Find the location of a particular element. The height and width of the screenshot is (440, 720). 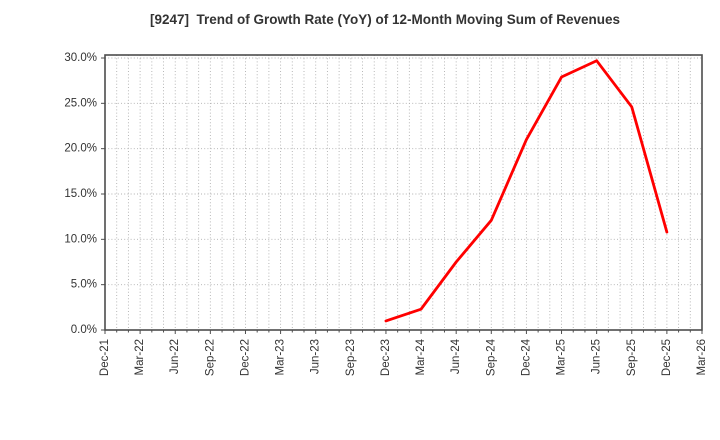

x-axis-tick-label: Mar-23 is located at coordinates (281, 357).